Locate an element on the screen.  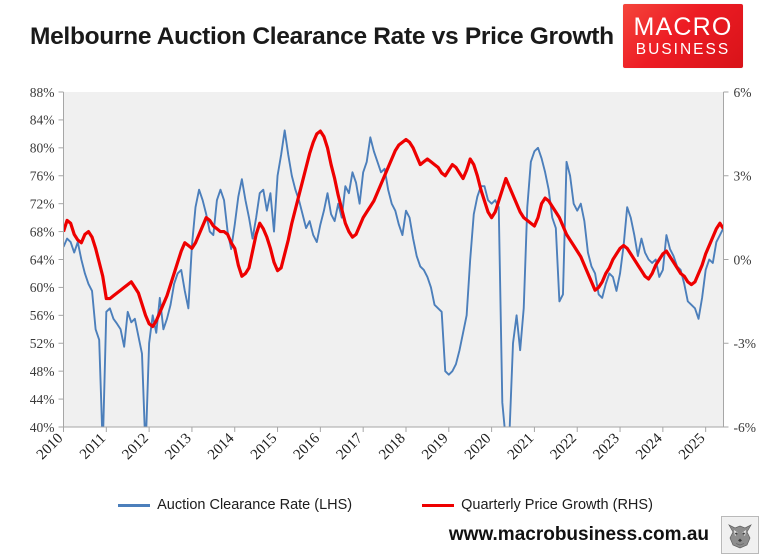
x-tick-label: 2018 is located at coordinates (392, 447).